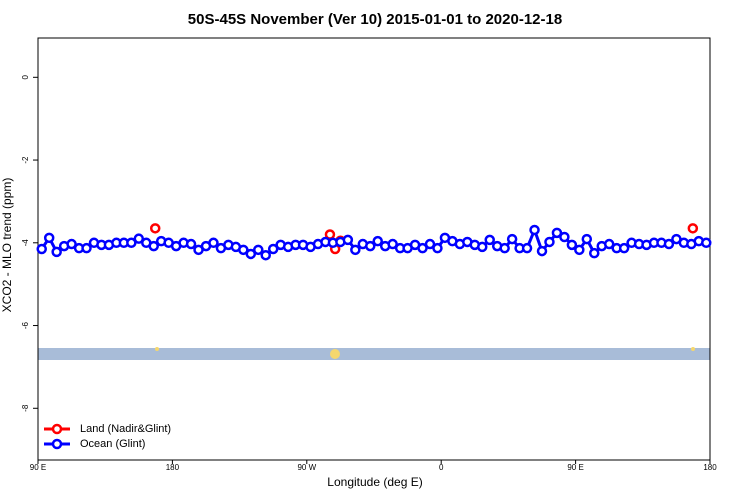 The image size is (750, 500). Describe the element at coordinates (374, 354) in the screenshot. I see `surface-band` at that location.